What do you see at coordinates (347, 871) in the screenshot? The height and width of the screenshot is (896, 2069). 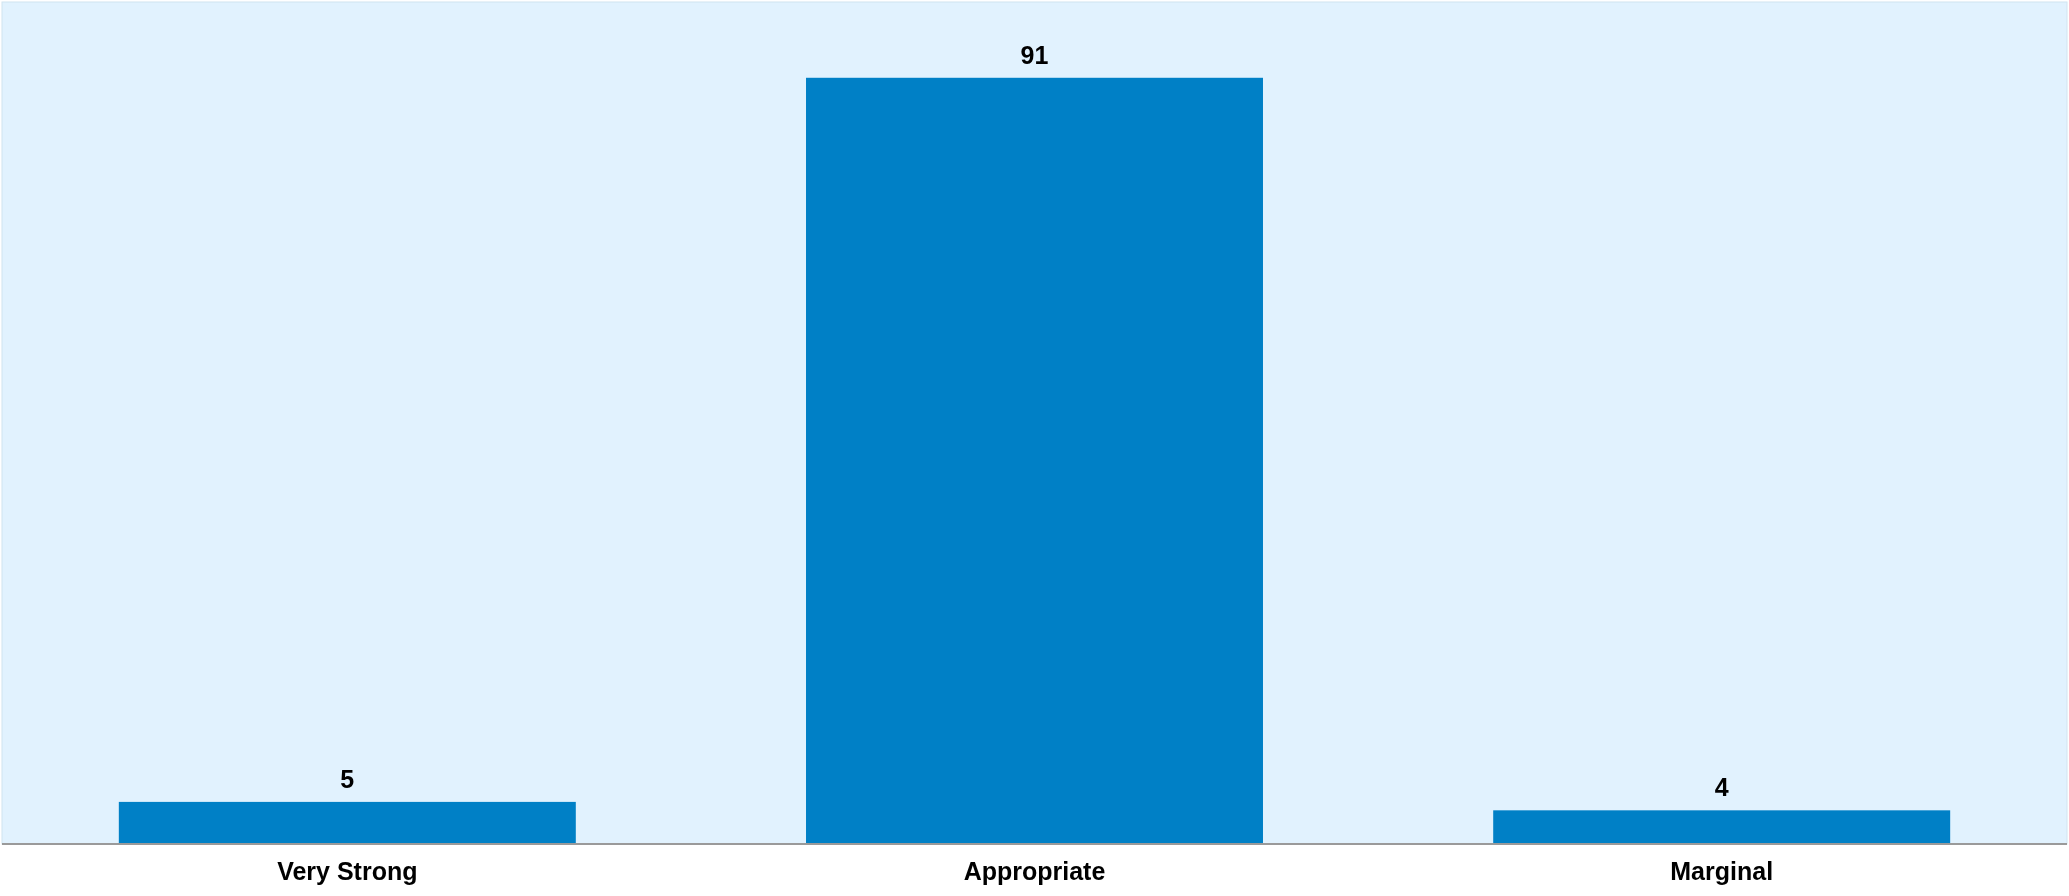 I see `x-tick-label: Very Strong` at bounding box center [347, 871].